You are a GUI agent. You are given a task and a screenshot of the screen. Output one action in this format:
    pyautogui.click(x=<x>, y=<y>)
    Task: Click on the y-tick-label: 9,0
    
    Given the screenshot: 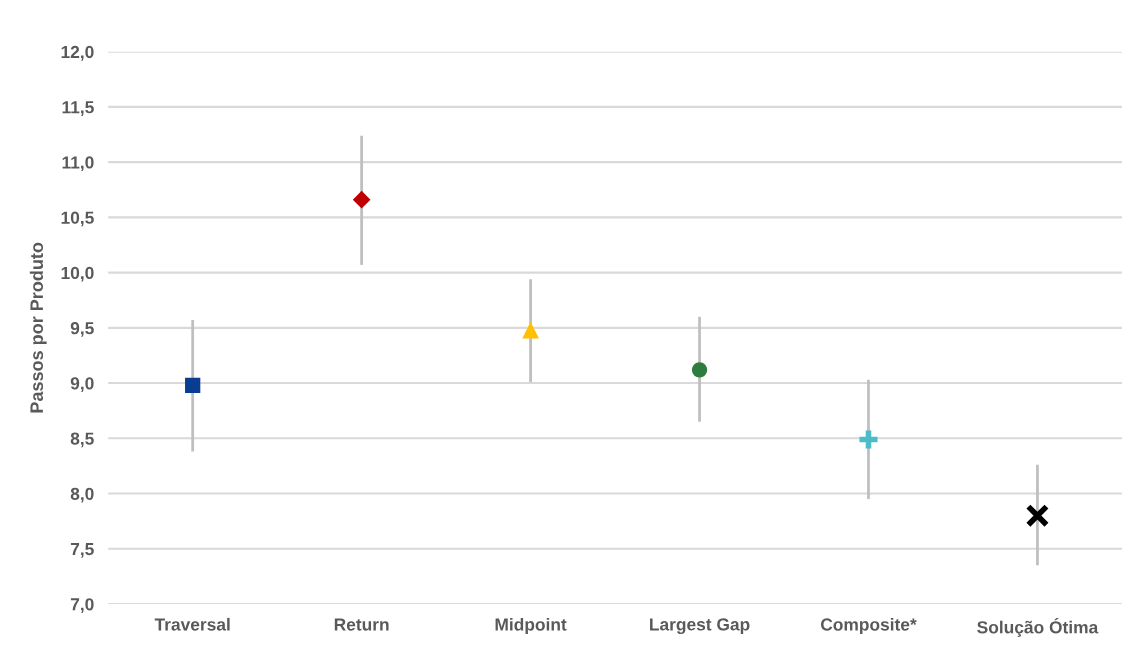 What is the action you would take?
    pyautogui.click(x=82, y=385)
    